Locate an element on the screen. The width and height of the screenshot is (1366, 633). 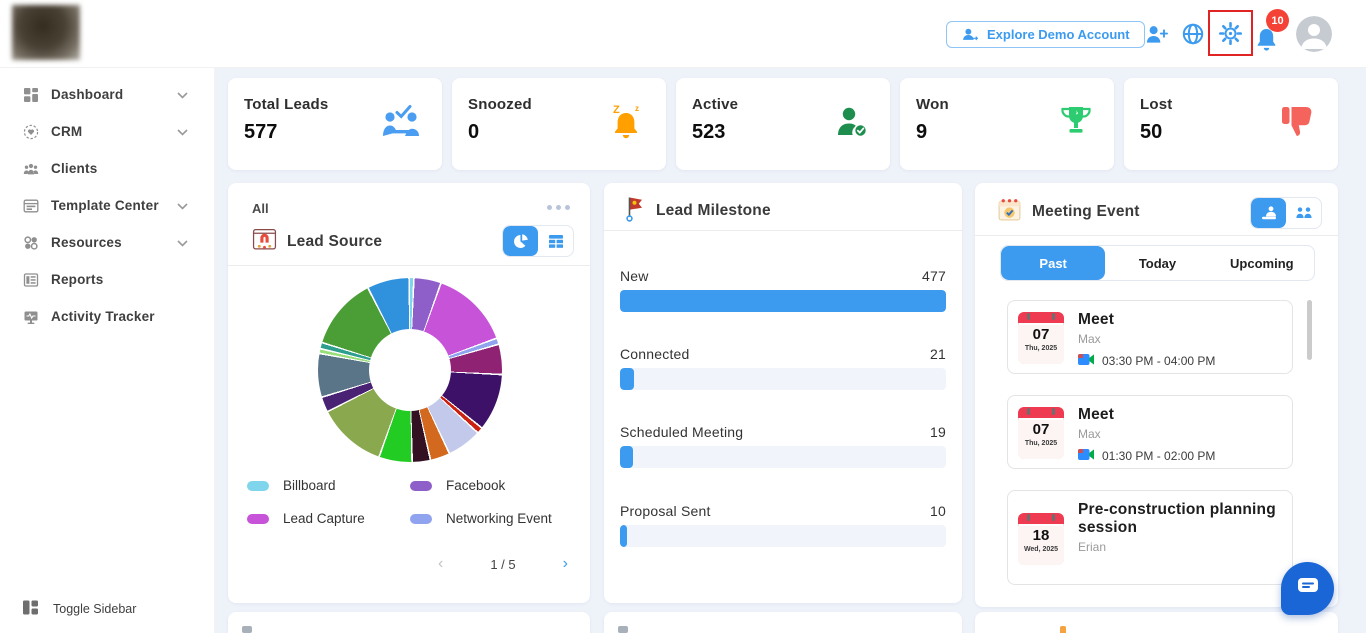
sidebar-item-activity-tracker: Activity Tracker is located at coordinates (107, 316).